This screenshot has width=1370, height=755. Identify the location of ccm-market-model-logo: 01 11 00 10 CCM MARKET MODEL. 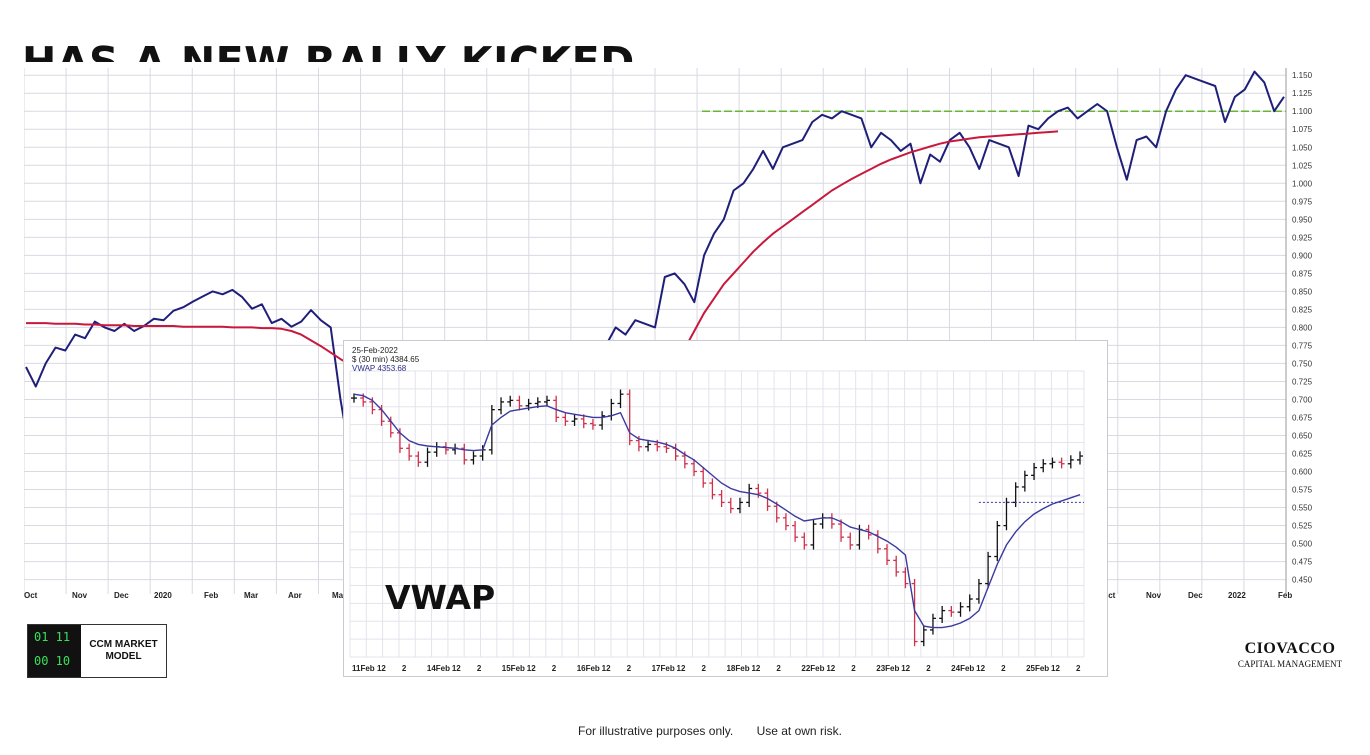
(97, 651).